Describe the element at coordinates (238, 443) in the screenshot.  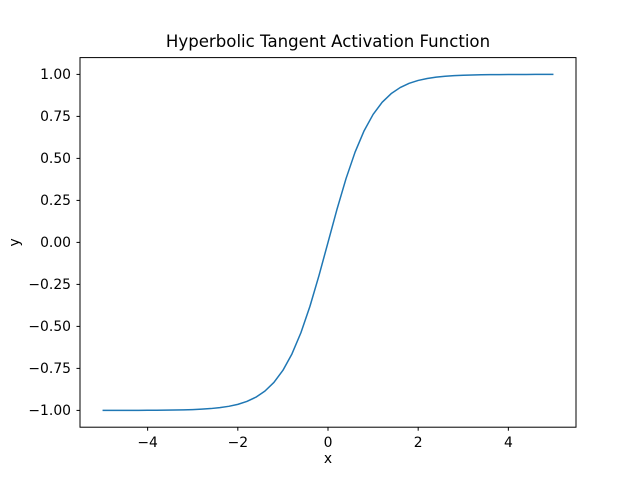
I see `x-tick-label: −2` at that location.